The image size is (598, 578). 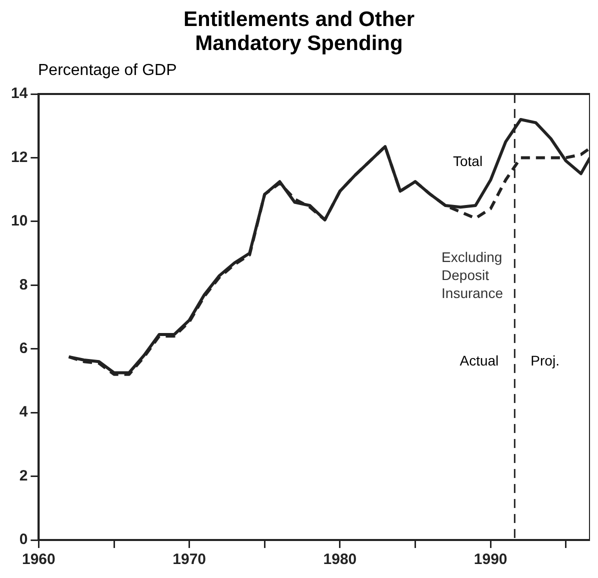 What do you see at coordinates (19, 221) in the screenshot?
I see `y-tick-label: 10` at bounding box center [19, 221].